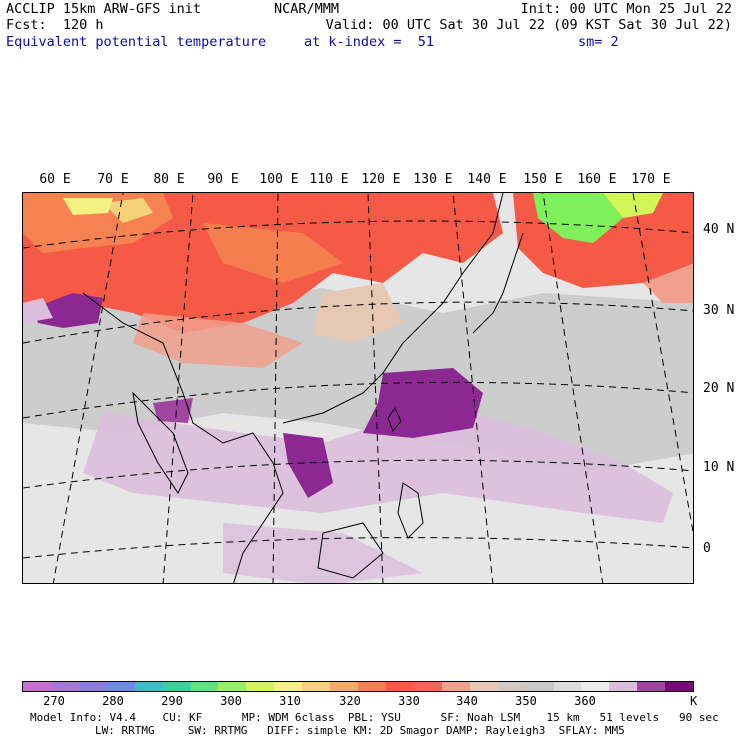 This screenshot has width=740, height=740. What do you see at coordinates (585, 701) in the screenshot?
I see `colorbar-tick-label: 360` at bounding box center [585, 701].